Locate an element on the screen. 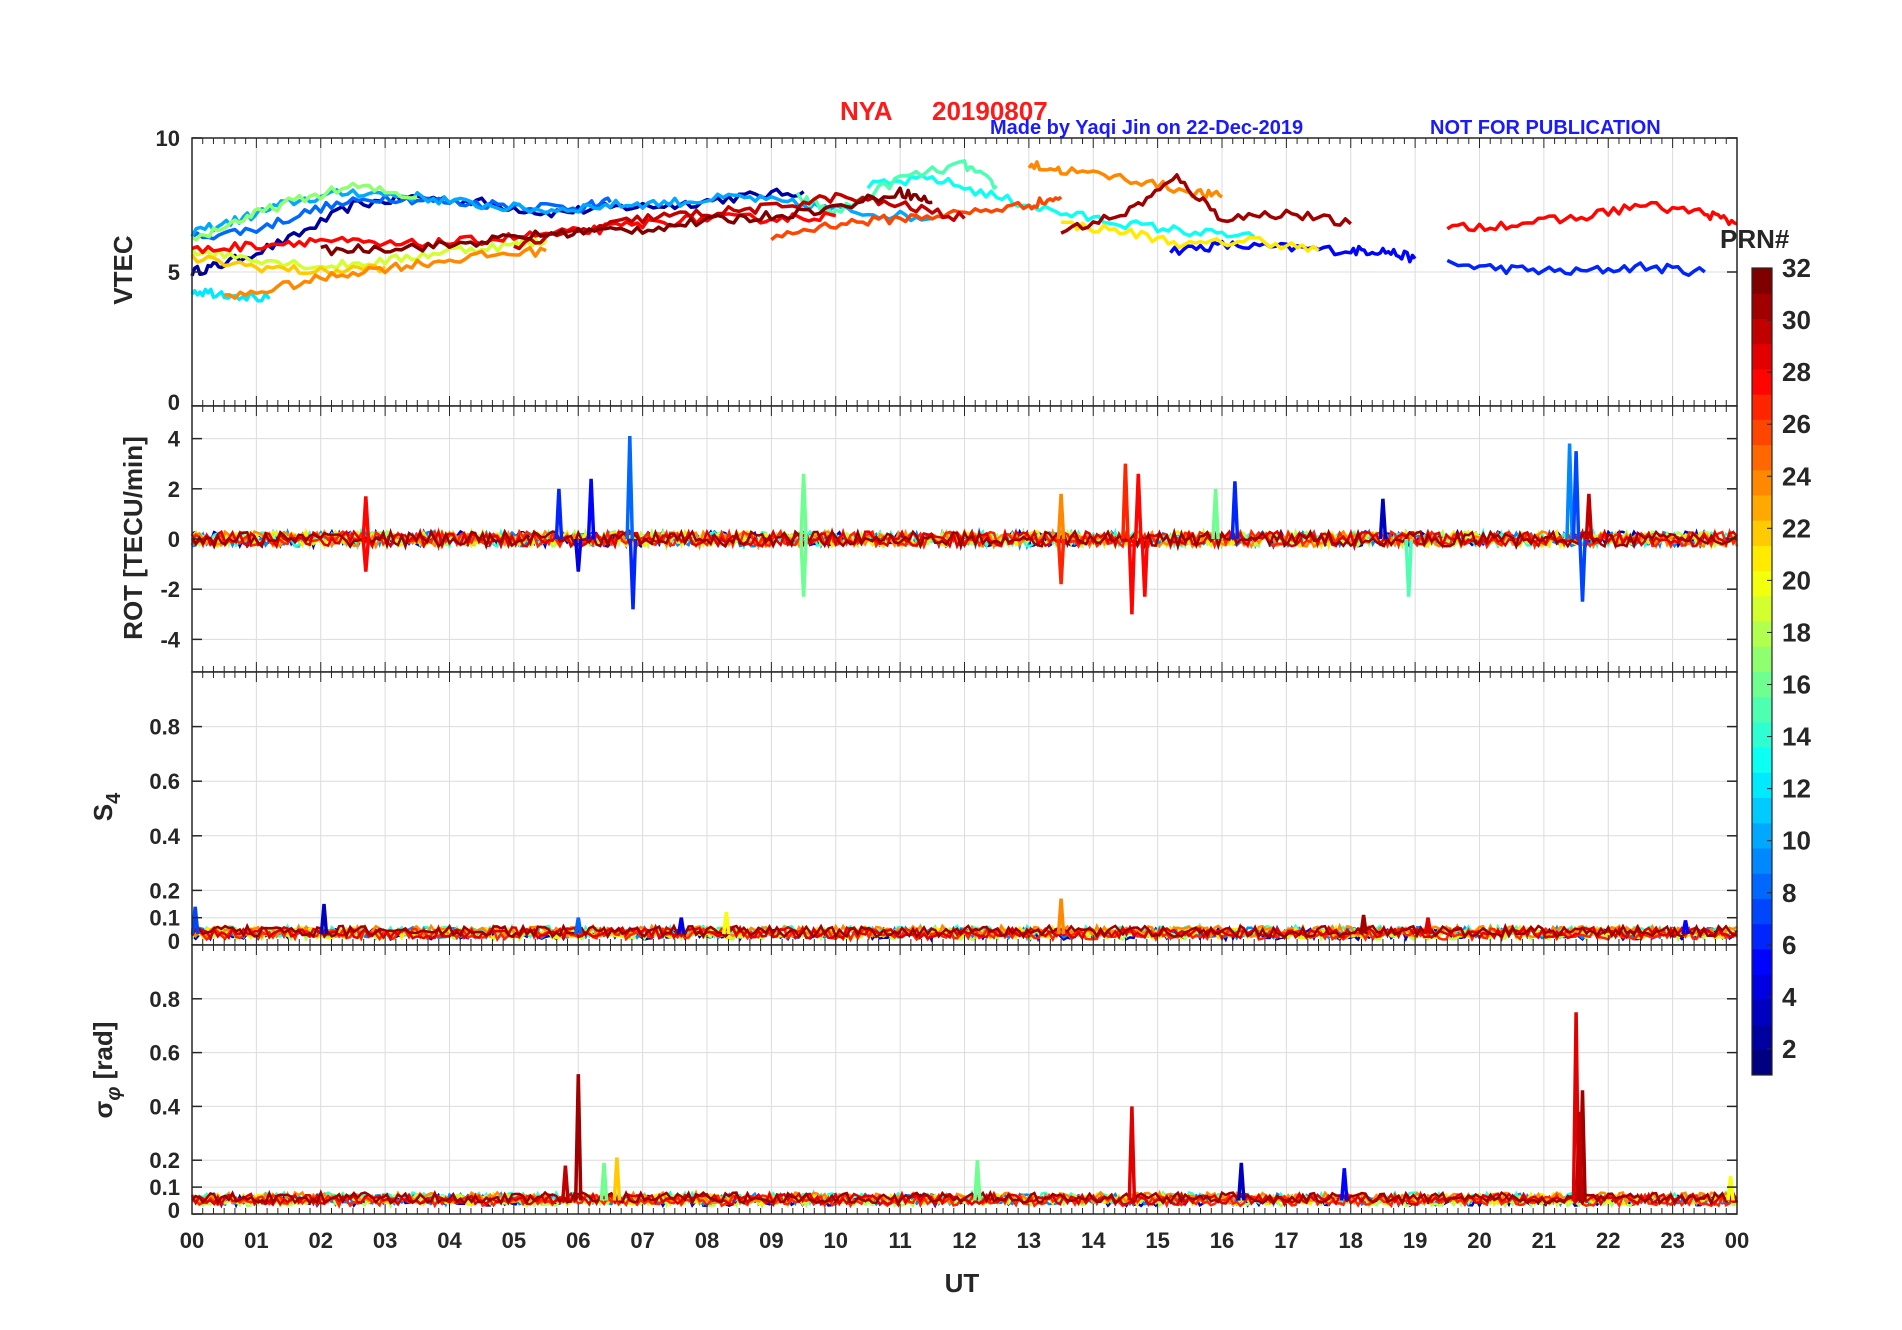 This screenshot has height=1330, width=1902. sigma_phi-ytick-label: 0.8 is located at coordinates (164, 999).